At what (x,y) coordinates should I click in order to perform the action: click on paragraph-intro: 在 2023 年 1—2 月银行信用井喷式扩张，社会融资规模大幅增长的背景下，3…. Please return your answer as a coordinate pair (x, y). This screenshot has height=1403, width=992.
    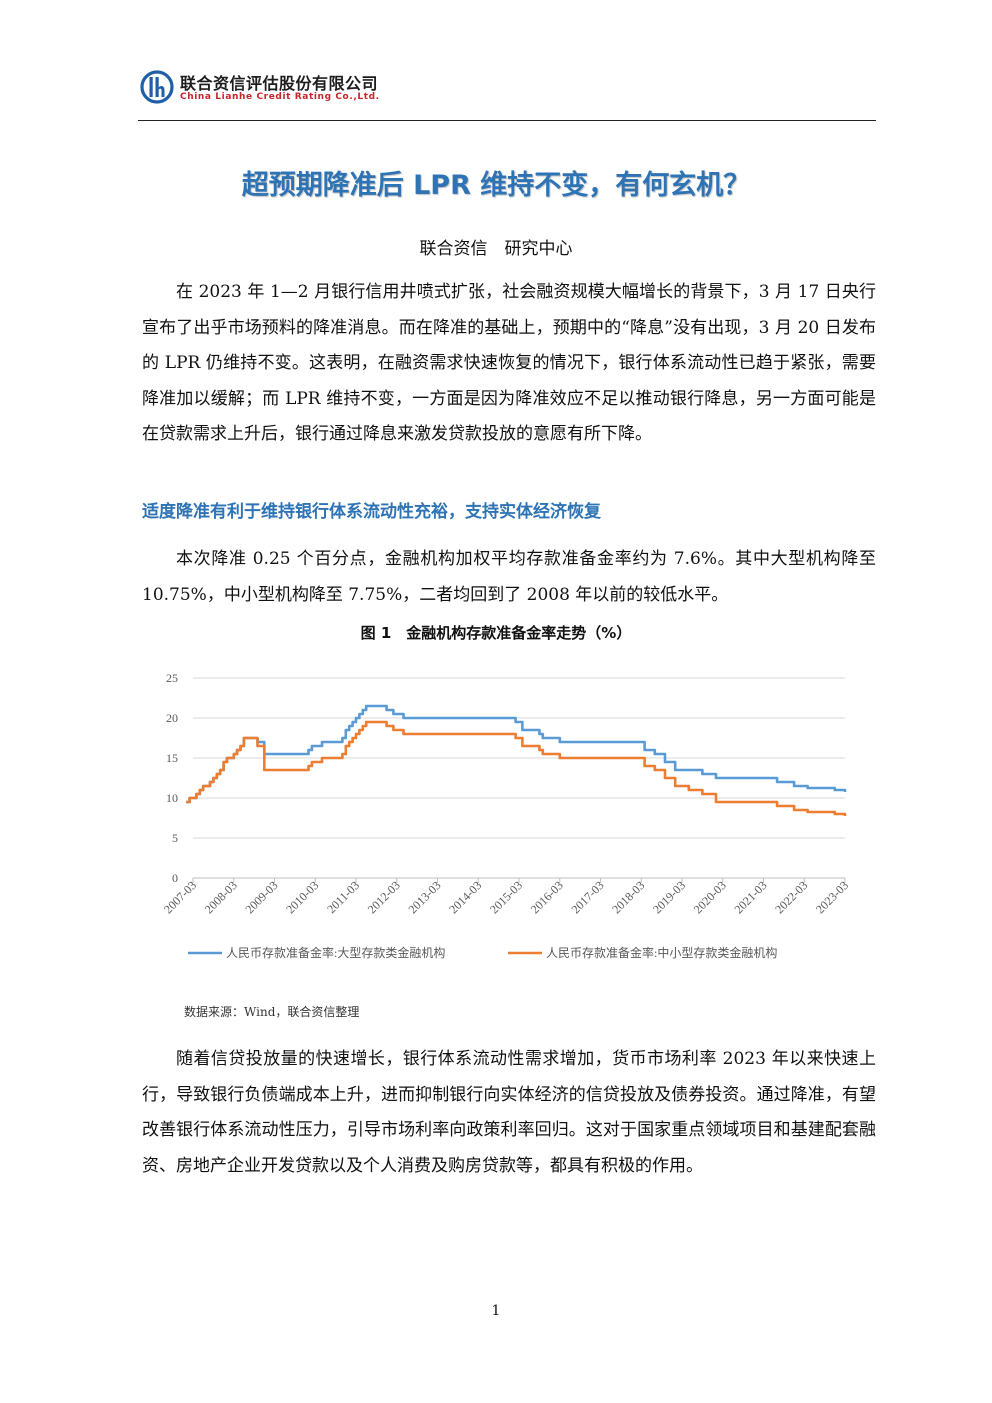
    Looking at the image, I should click on (509, 363).